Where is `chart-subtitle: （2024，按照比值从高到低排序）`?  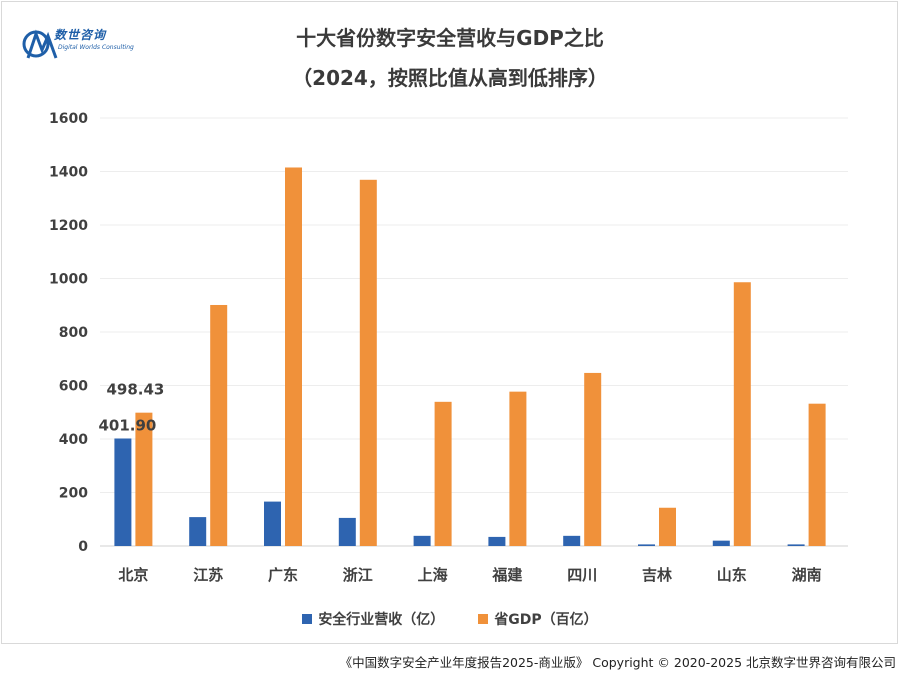 chart-subtitle: （2024，按照比值从高到低排序） is located at coordinates (450, 78).